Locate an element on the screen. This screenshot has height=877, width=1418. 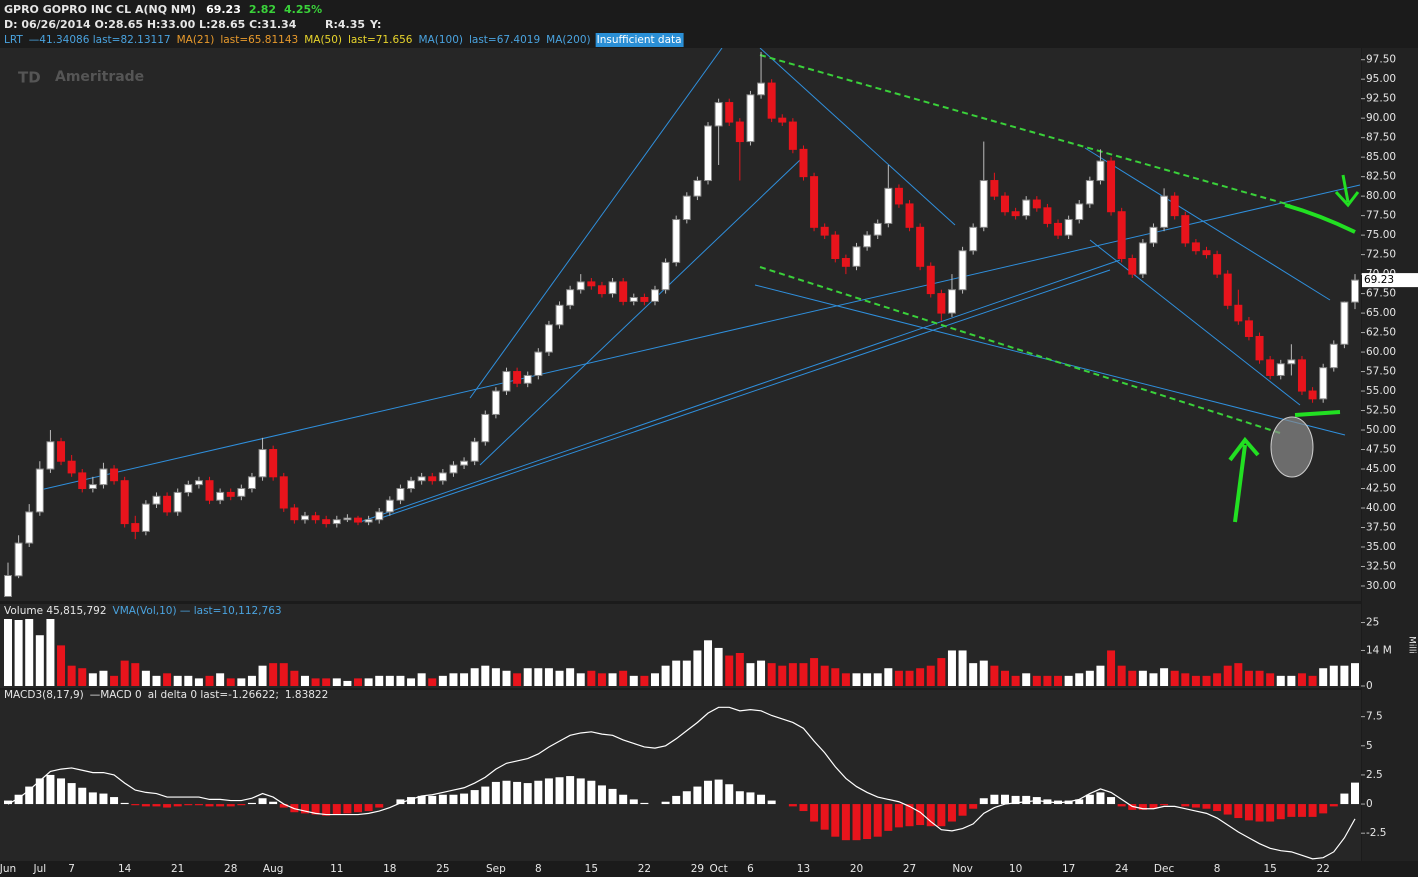
legend-item: MA(100) is located at coordinates (441, 40).